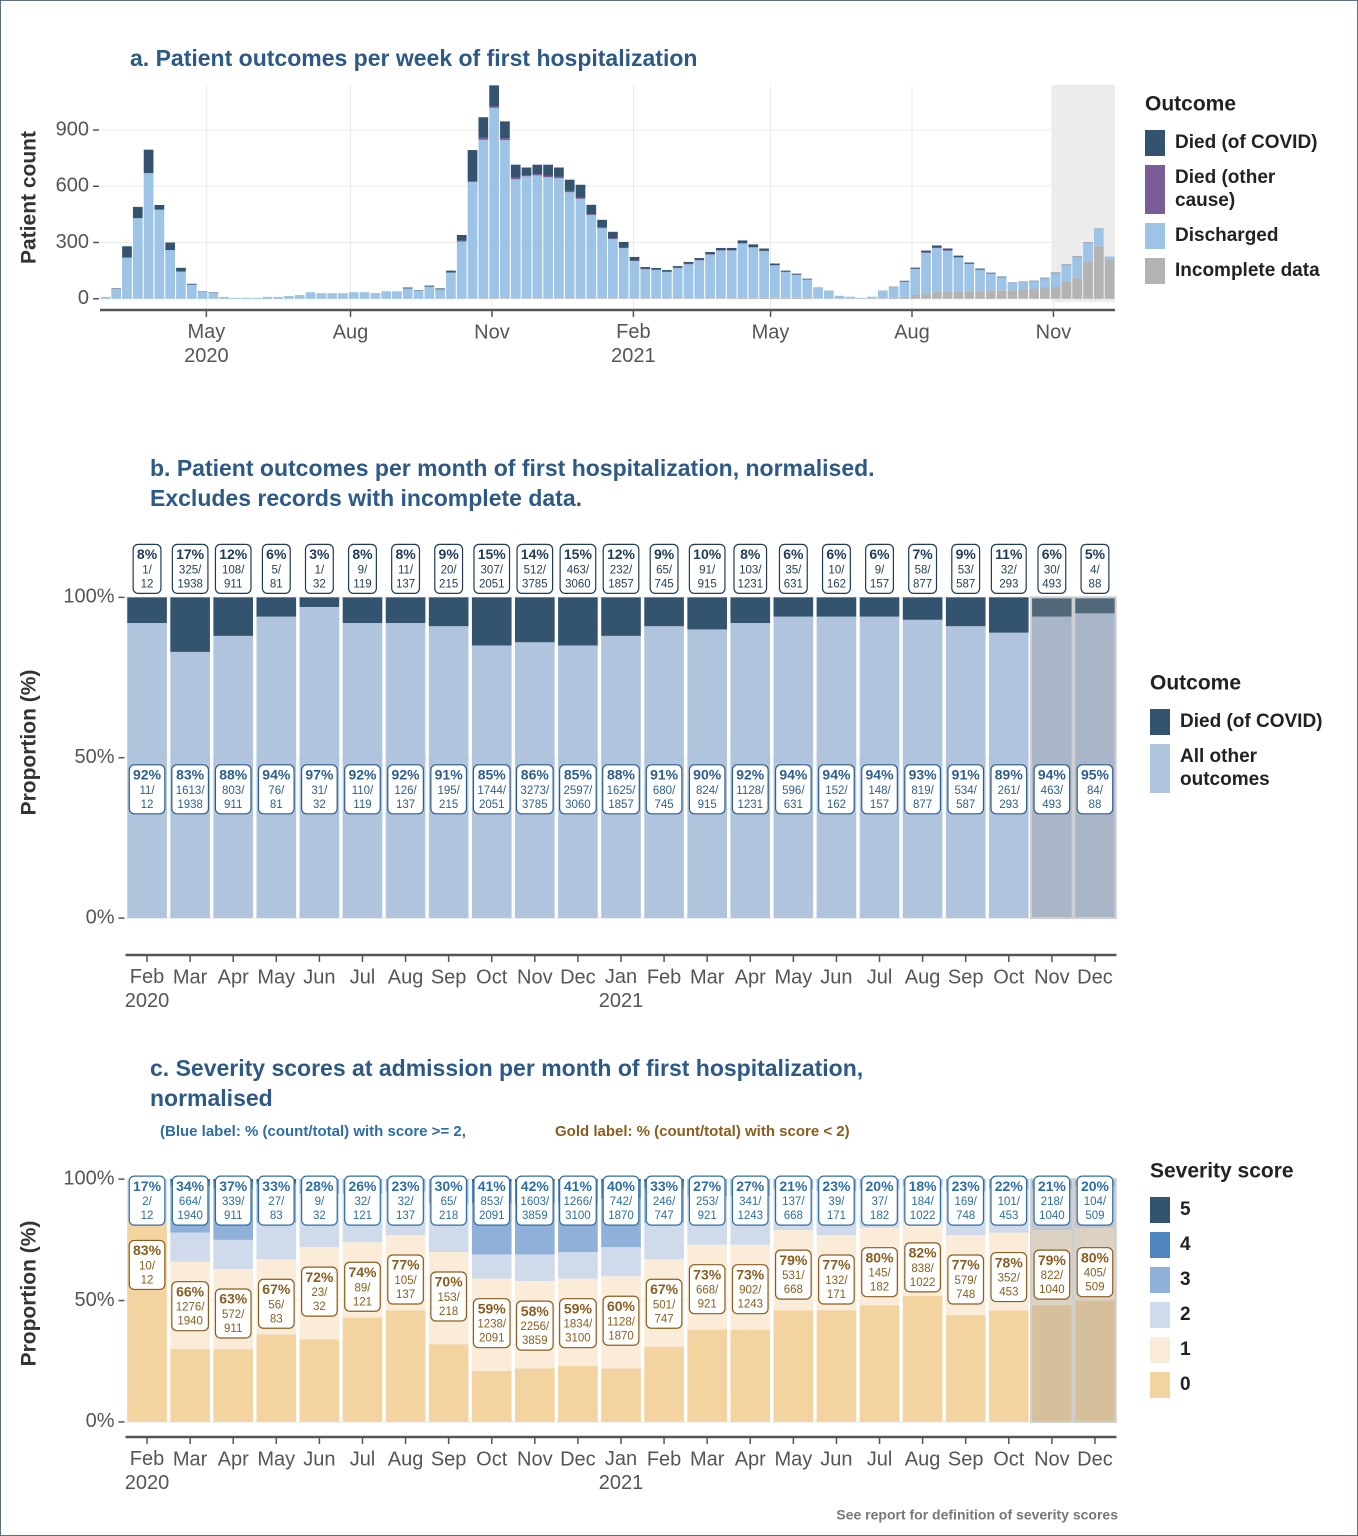 Image resolution: width=1358 pixels, height=1536 pixels. What do you see at coordinates (664, 1289) in the screenshot?
I see `low-score-label-percent: 67%` at bounding box center [664, 1289].